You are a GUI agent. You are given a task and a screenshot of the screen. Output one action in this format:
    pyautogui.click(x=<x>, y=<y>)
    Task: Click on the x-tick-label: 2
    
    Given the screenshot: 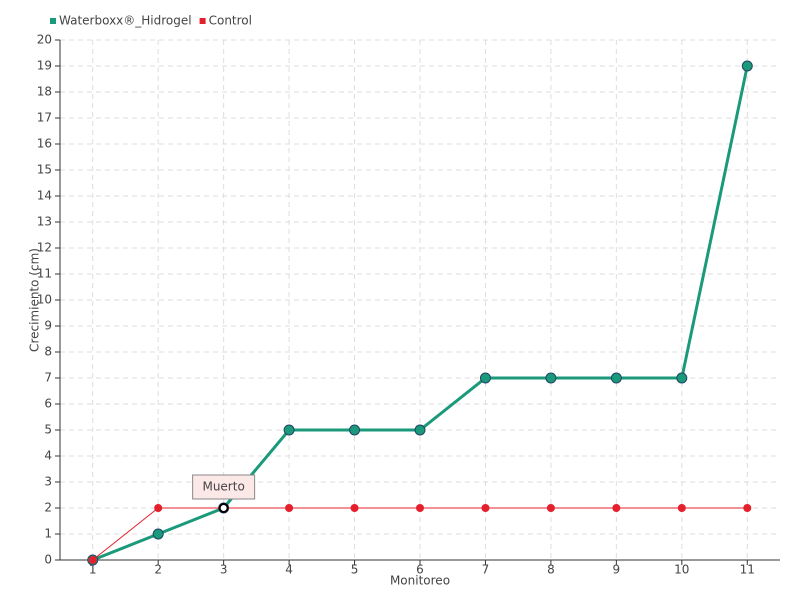 What is the action you would take?
    pyautogui.click(x=158, y=570)
    